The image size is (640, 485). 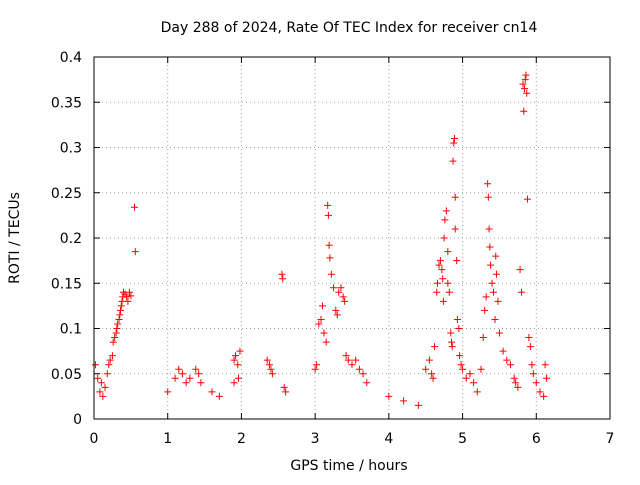 I want to click on x-axis-label: GPS time / hours, so click(x=348, y=466).